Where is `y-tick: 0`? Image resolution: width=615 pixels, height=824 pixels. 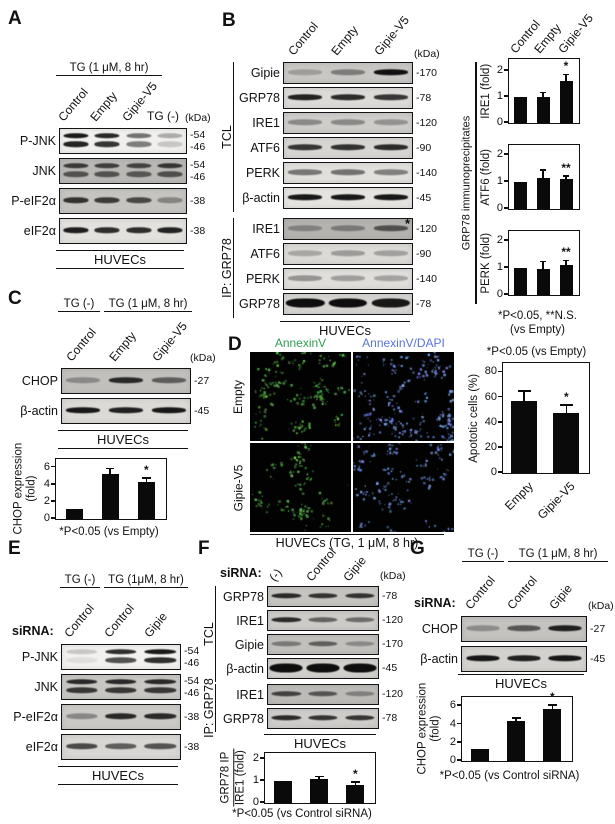 y-tick: 0 is located at coordinates (258, 802).